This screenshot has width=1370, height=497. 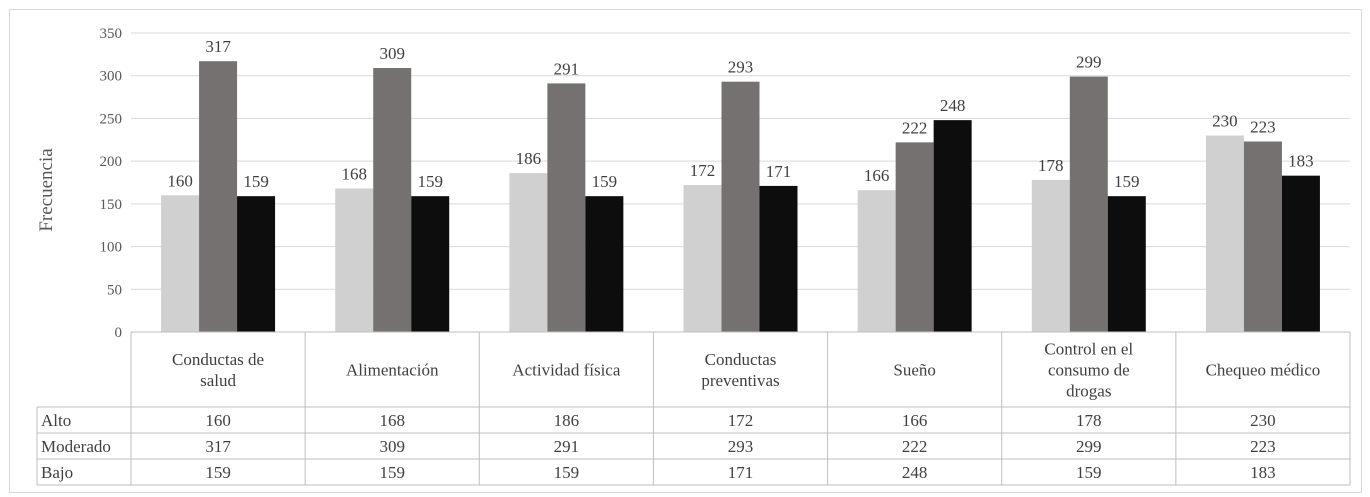 I want to click on data-label: 248, so click(x=953, y=105).